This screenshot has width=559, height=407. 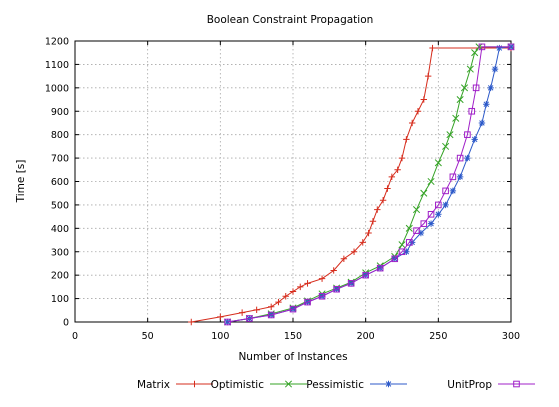 I want to click on y-tick-label: 1100, so click(x=57, y=65).